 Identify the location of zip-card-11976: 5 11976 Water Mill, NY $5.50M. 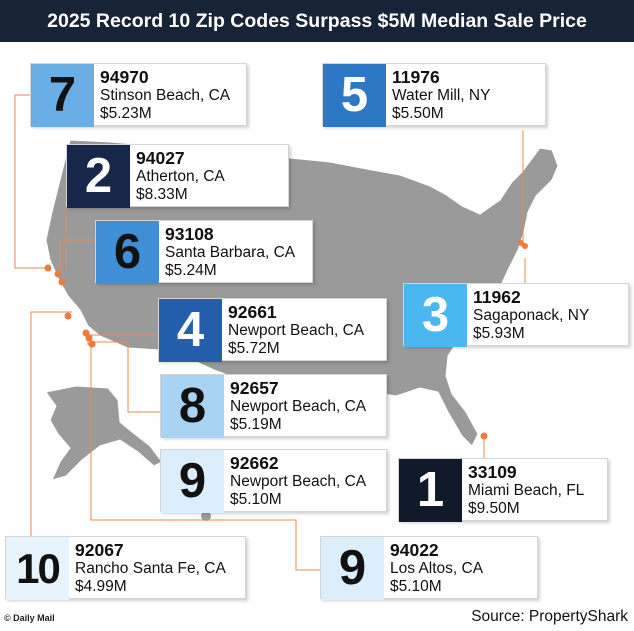
(434, 95).